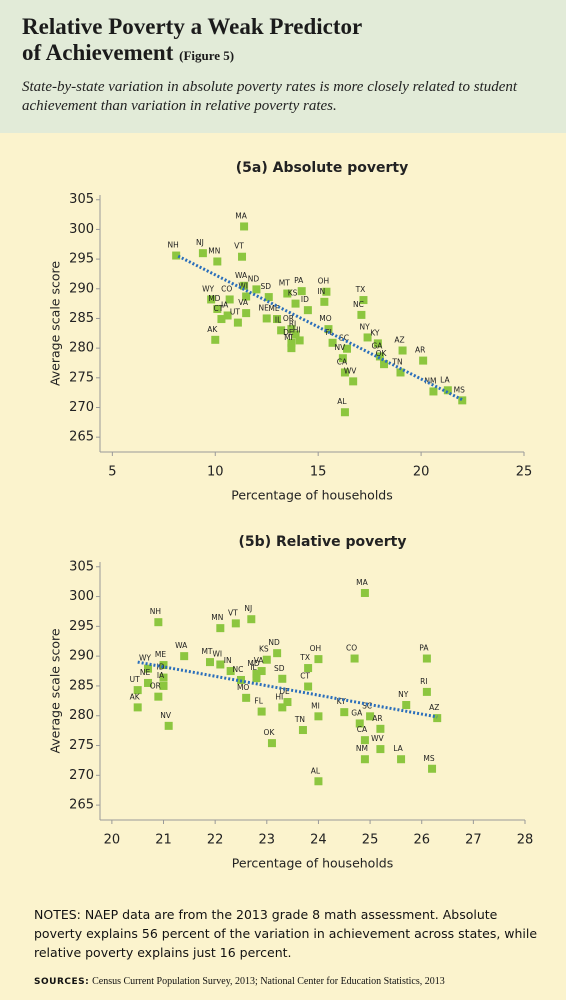 This screenshot has width=566, height=1000. I want to click on point-label: MN, so click(217, 617).